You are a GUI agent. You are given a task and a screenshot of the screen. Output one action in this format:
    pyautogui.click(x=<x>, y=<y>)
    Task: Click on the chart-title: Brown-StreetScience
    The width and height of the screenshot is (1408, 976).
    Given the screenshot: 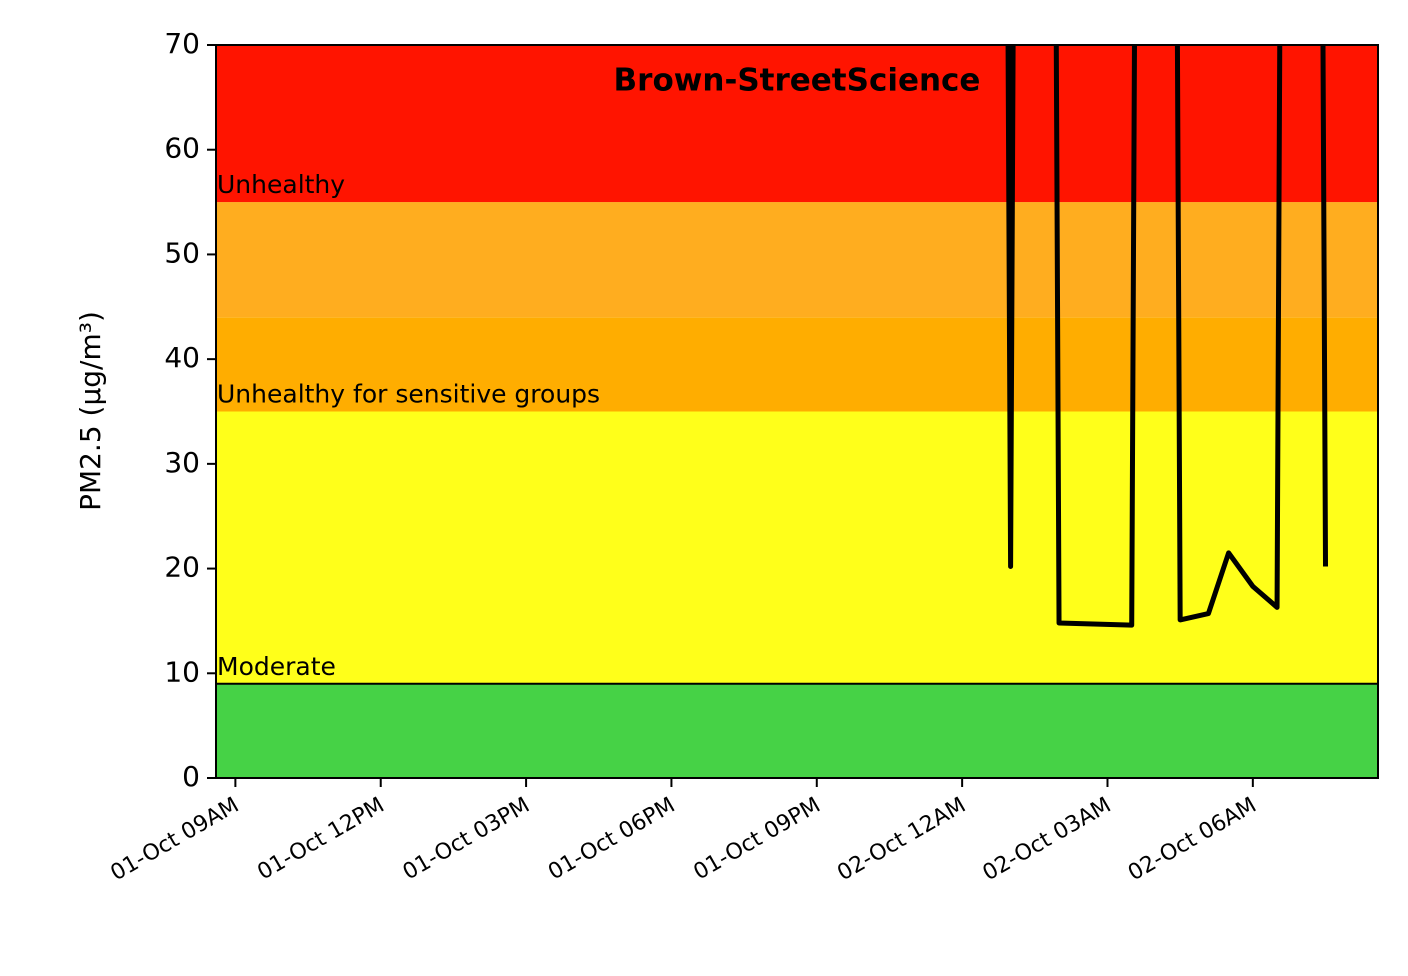 What is the action you would take?
    pyautogui.click(x=797, y=81)
    